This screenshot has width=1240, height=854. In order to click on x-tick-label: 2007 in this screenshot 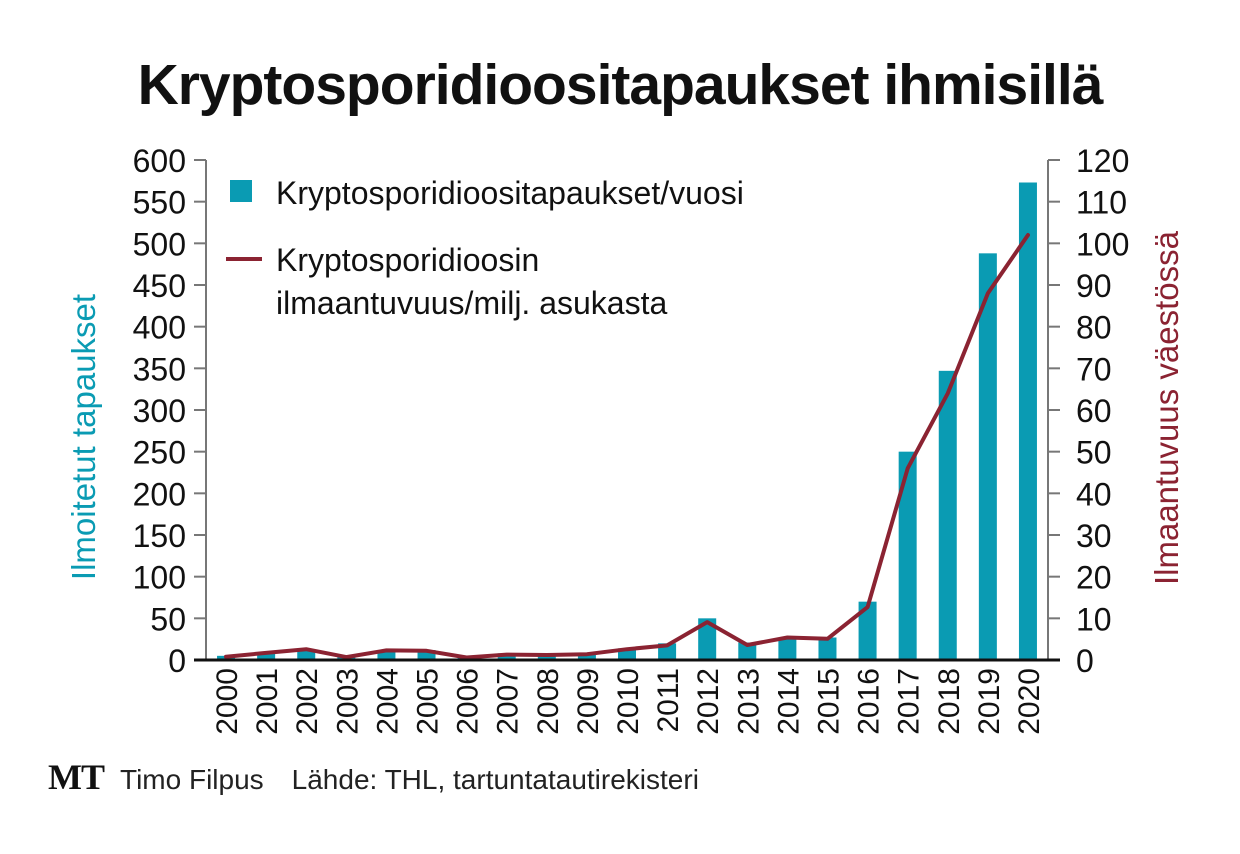, I will do `click(508, 701)`.